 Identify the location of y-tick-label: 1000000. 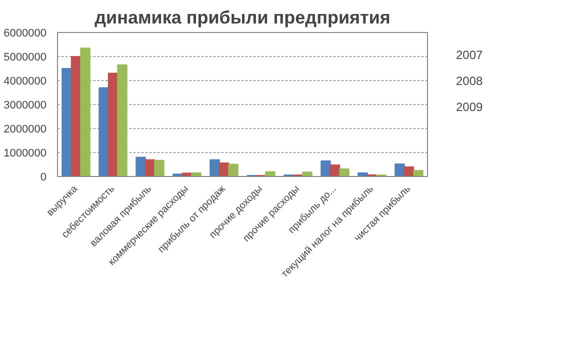
(25, 154).